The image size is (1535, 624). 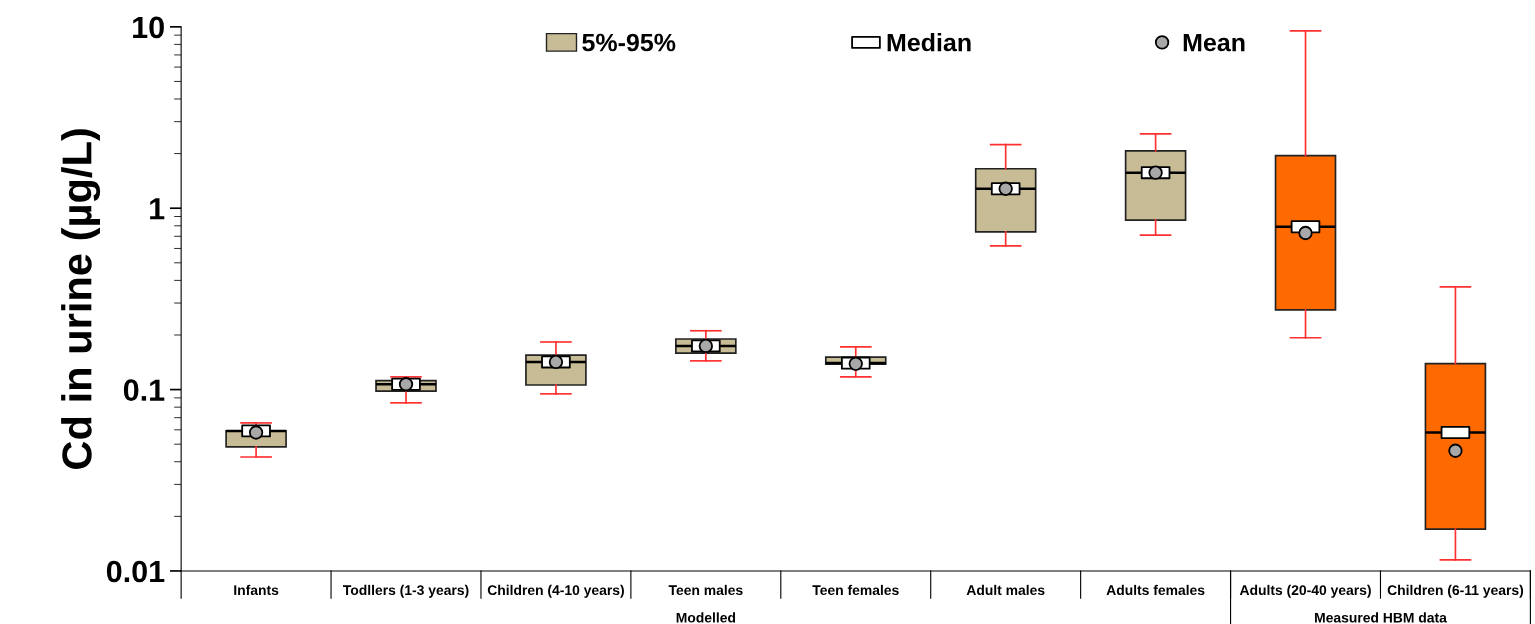 What do you see at coordinates (135, 571) in the screenshot?
I see `y-tick-label: 0.01` at bounding box center [135, 571].